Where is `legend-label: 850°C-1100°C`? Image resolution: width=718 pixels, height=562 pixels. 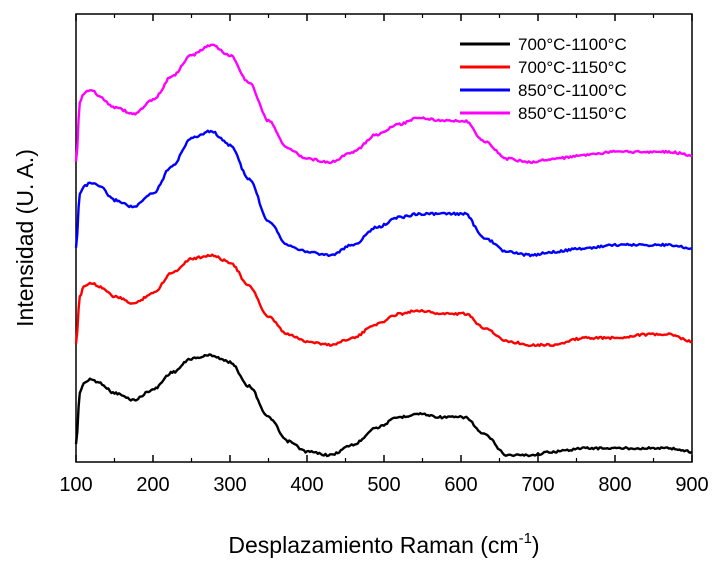
legend-label: 850°C-1100°C is located at coordinates (572, 90).